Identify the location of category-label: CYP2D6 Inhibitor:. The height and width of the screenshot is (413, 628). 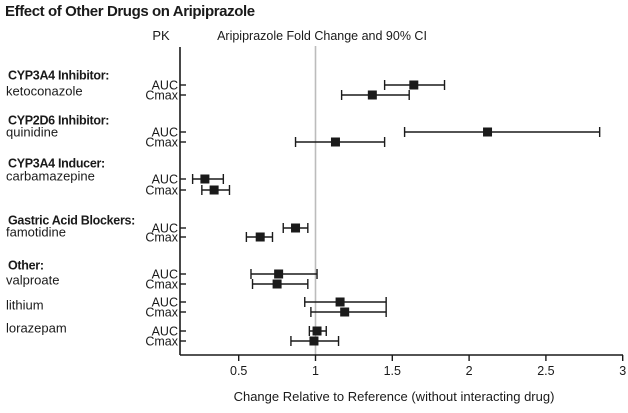
(58, 121).